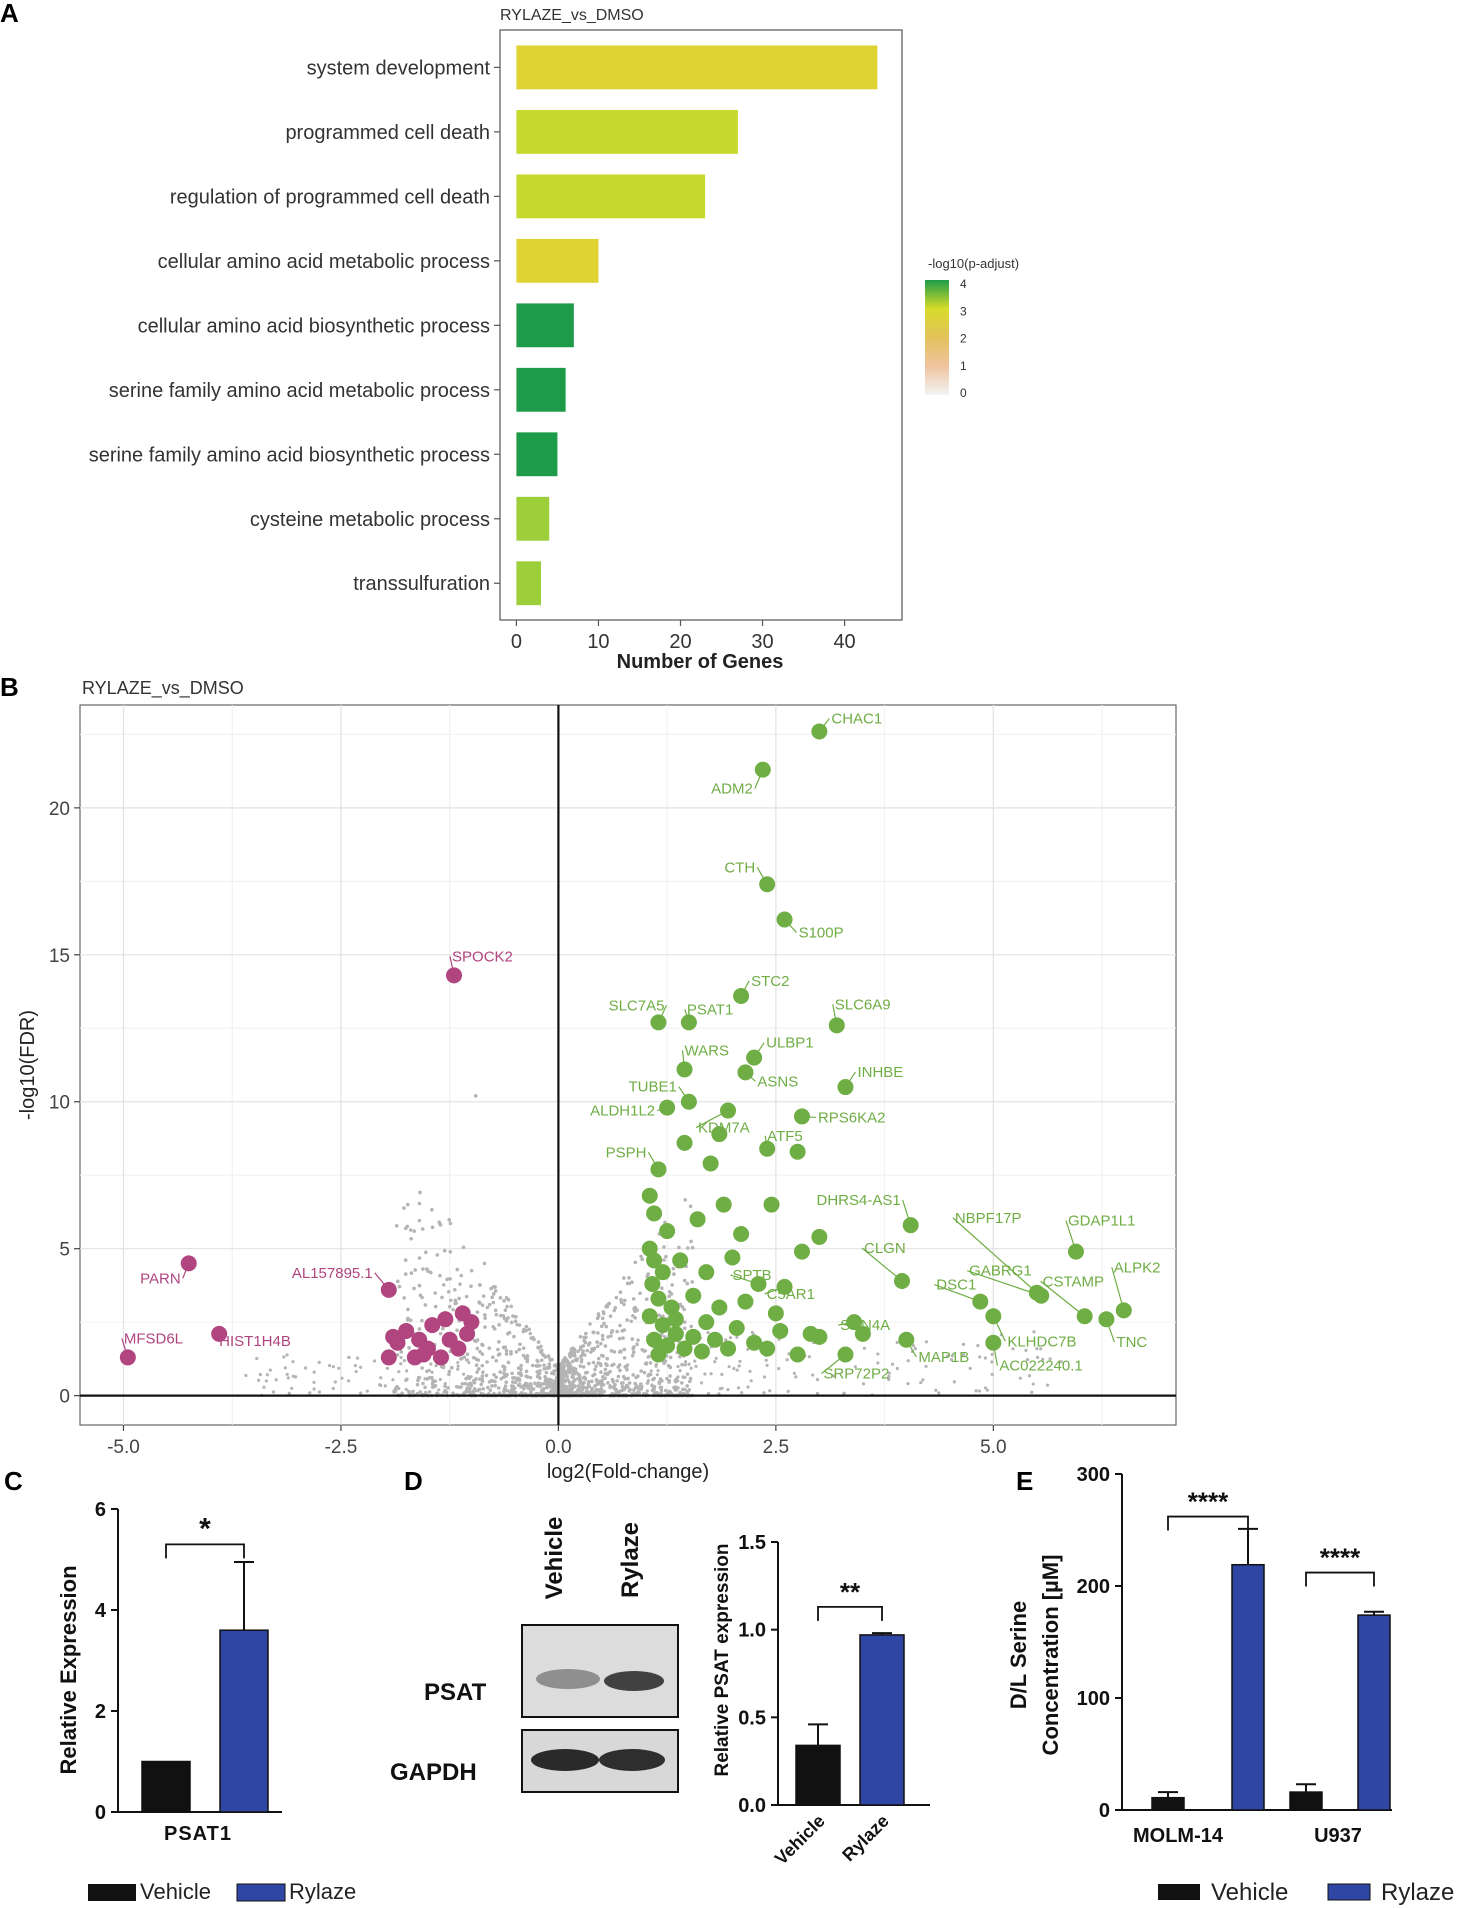 The height and width of the screenshot is (1908, 1465). I want to click on panel-c-legend-swatch-vehicle, so click(112, 1892).